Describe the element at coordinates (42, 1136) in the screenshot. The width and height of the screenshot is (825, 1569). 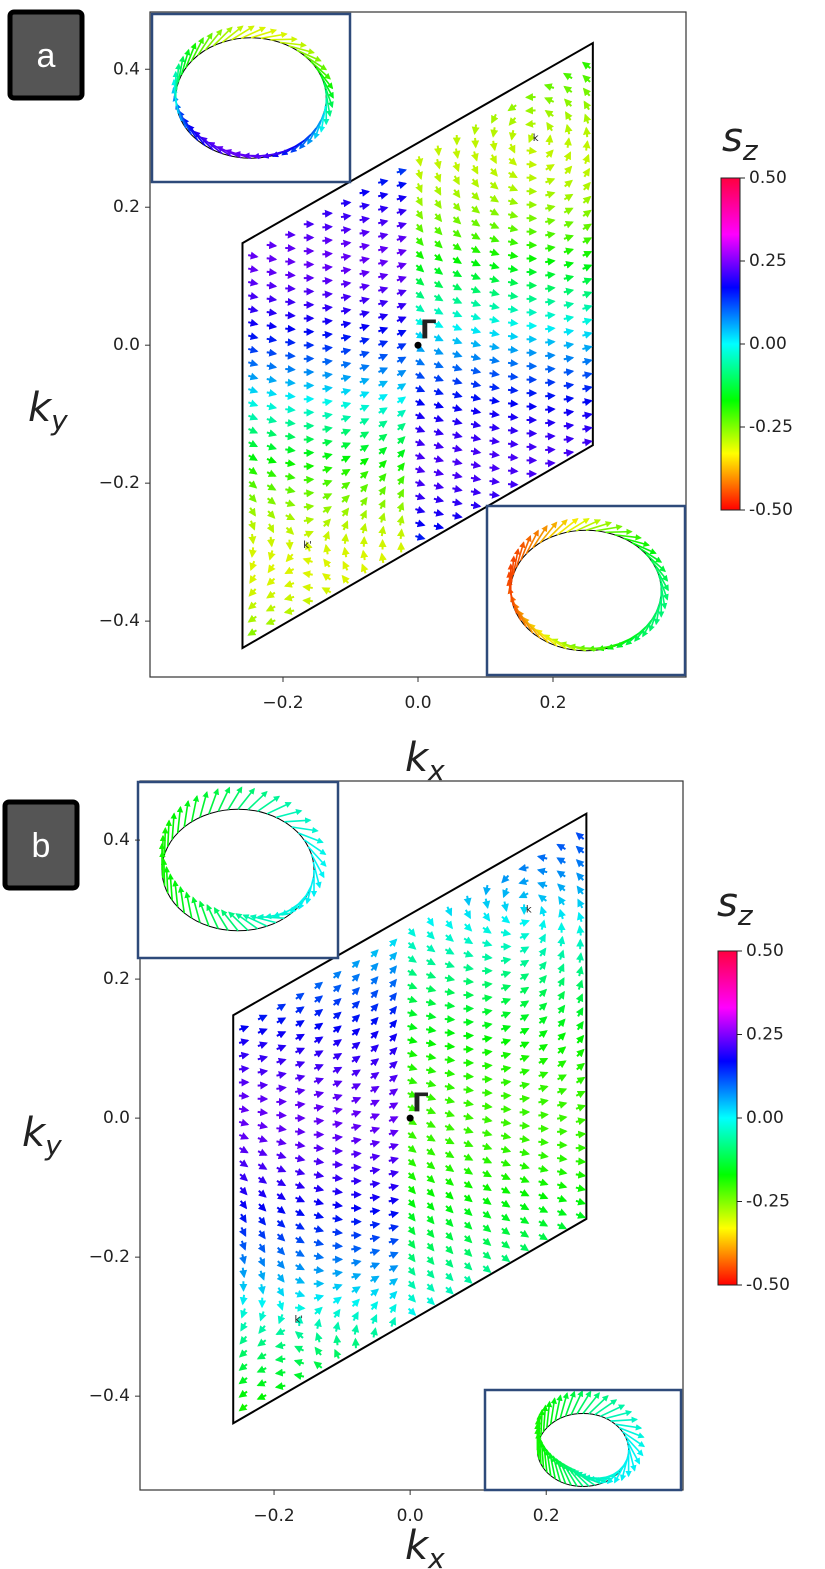
I see `axis-label: ky` at that location.